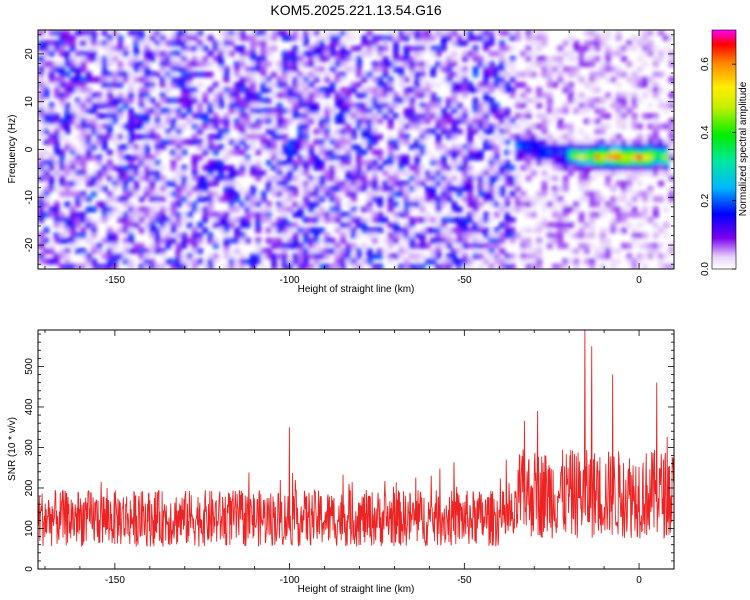 The height and width of the screenshot is (600, 750). Describe the element at coordinates (705, 132) in the screenshot. I see `colorbar-tick-label: 0.4` at that location.